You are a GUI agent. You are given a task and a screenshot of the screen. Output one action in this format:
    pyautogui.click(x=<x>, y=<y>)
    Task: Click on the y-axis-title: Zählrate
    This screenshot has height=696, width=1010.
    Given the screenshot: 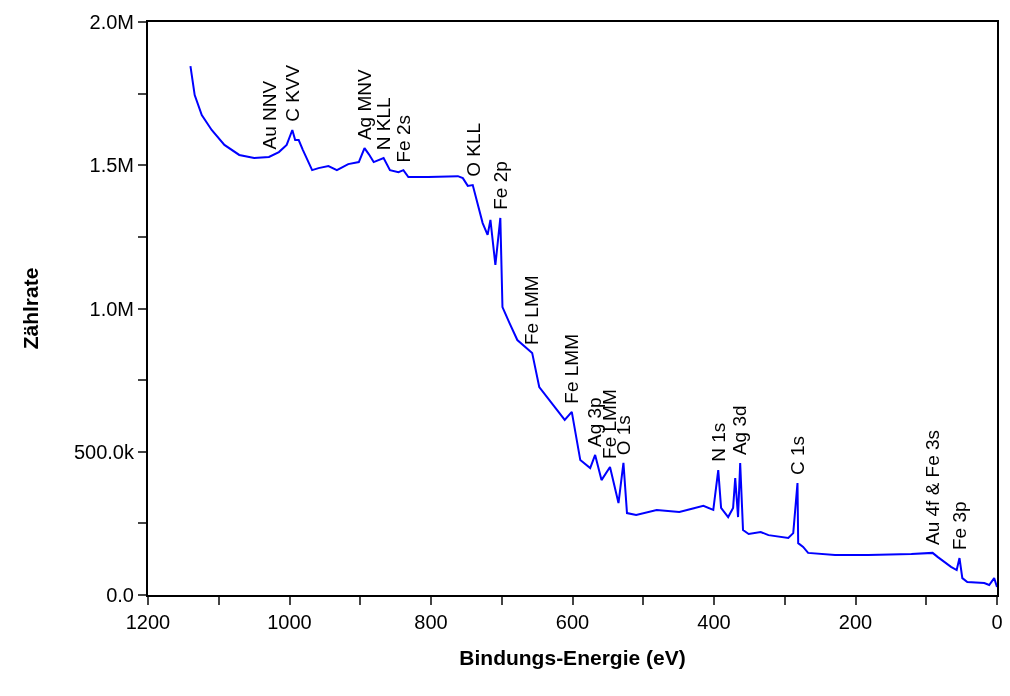 What is the action you would take?
    pyautogui.click(x=30, y=308)
    